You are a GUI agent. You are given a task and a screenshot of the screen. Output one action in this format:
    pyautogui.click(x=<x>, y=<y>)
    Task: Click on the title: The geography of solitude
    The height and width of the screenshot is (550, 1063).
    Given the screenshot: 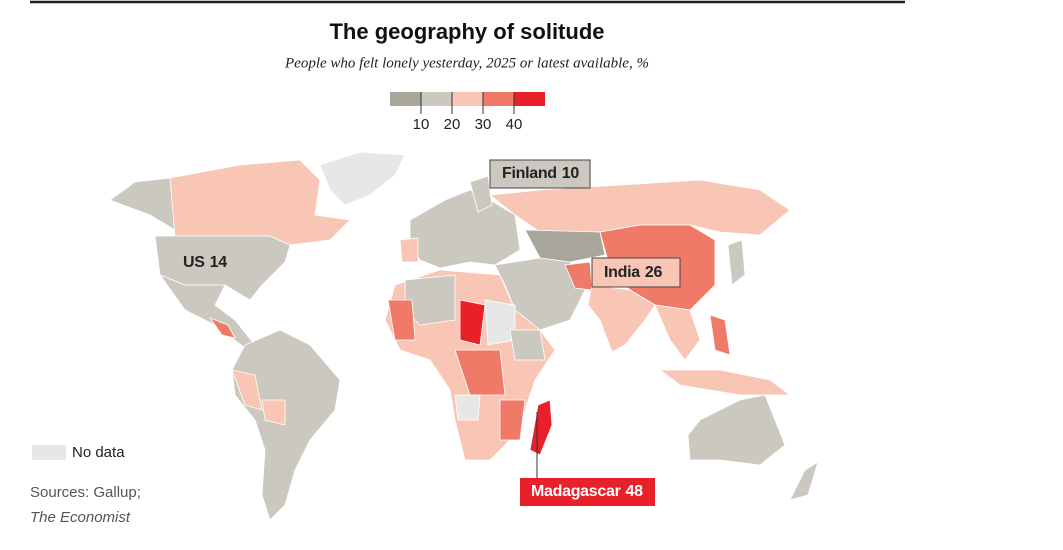 What is the action you would take?
    pyautogui.click(x=466, y=31)
    